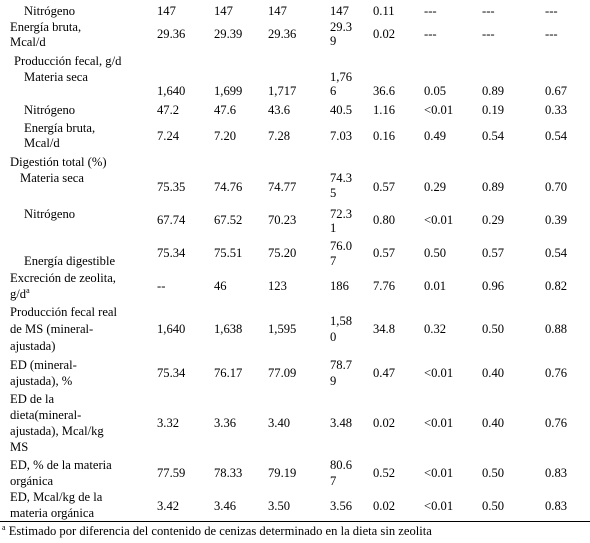 This screenshot has width=590, height=543. I want to click on table-cell-c2: 3.46, so click(225, 506).